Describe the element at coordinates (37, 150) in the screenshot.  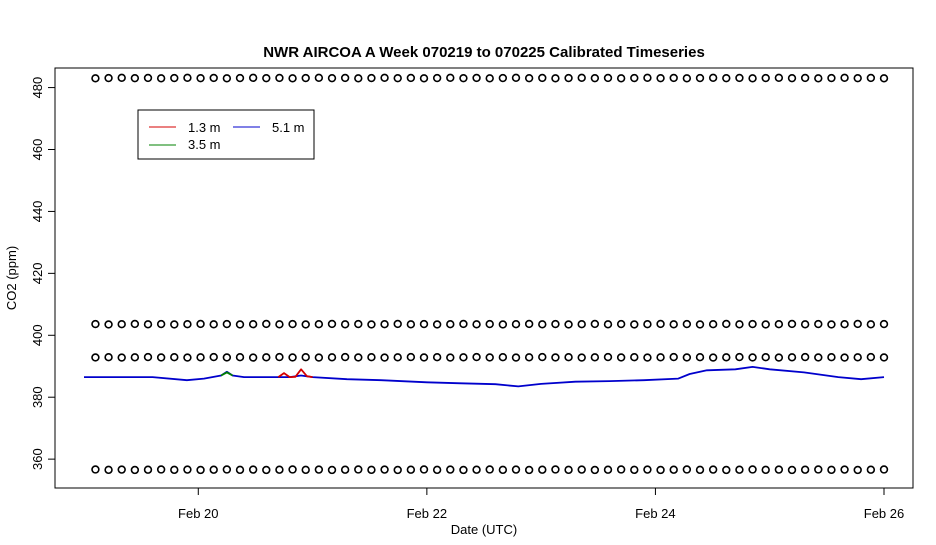
I see `y-tick-label: 460` at that location.